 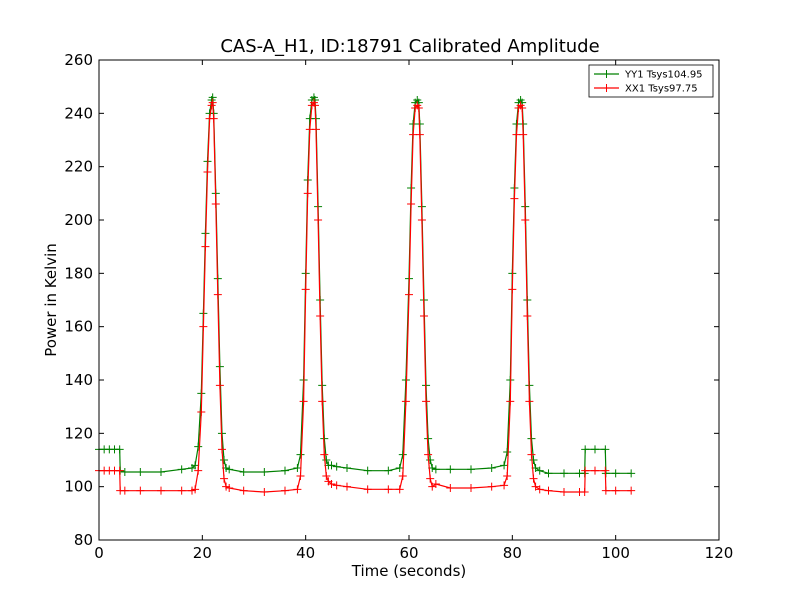 I want to click on y-tick-label: 200, so click(x=78, y=220).